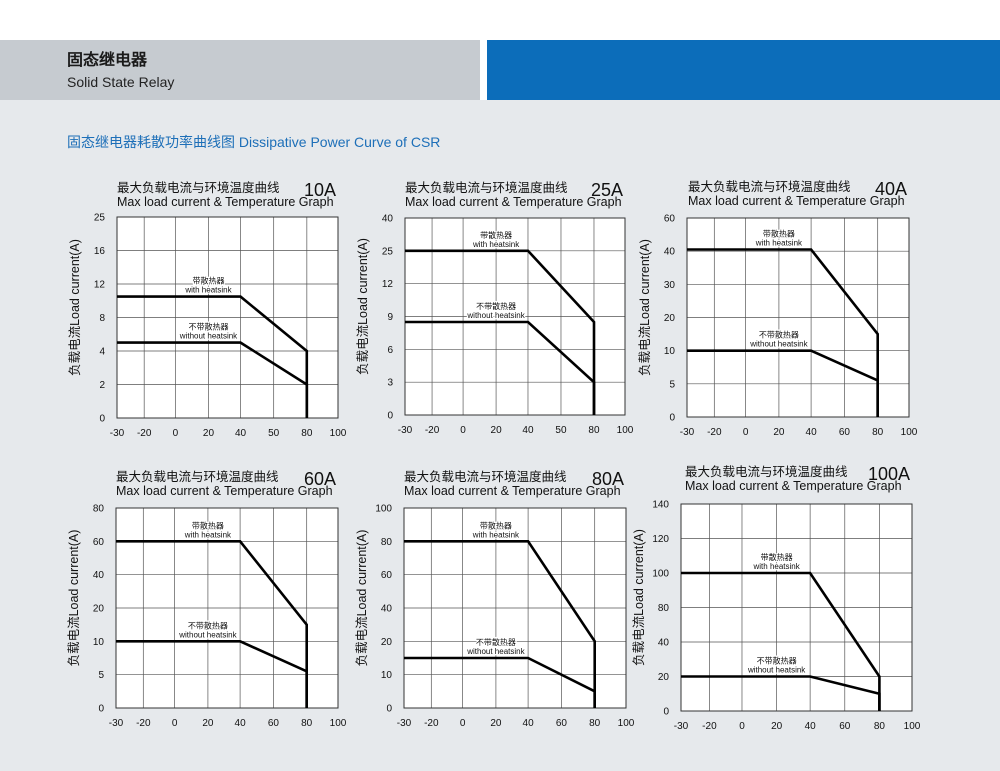 The height and width of the screenshot is (771, 1000). Describe the element at coordinates (240, 70) in the screenshot. I see `header-bar: 固态继电器 Solid State Relay` at that location.